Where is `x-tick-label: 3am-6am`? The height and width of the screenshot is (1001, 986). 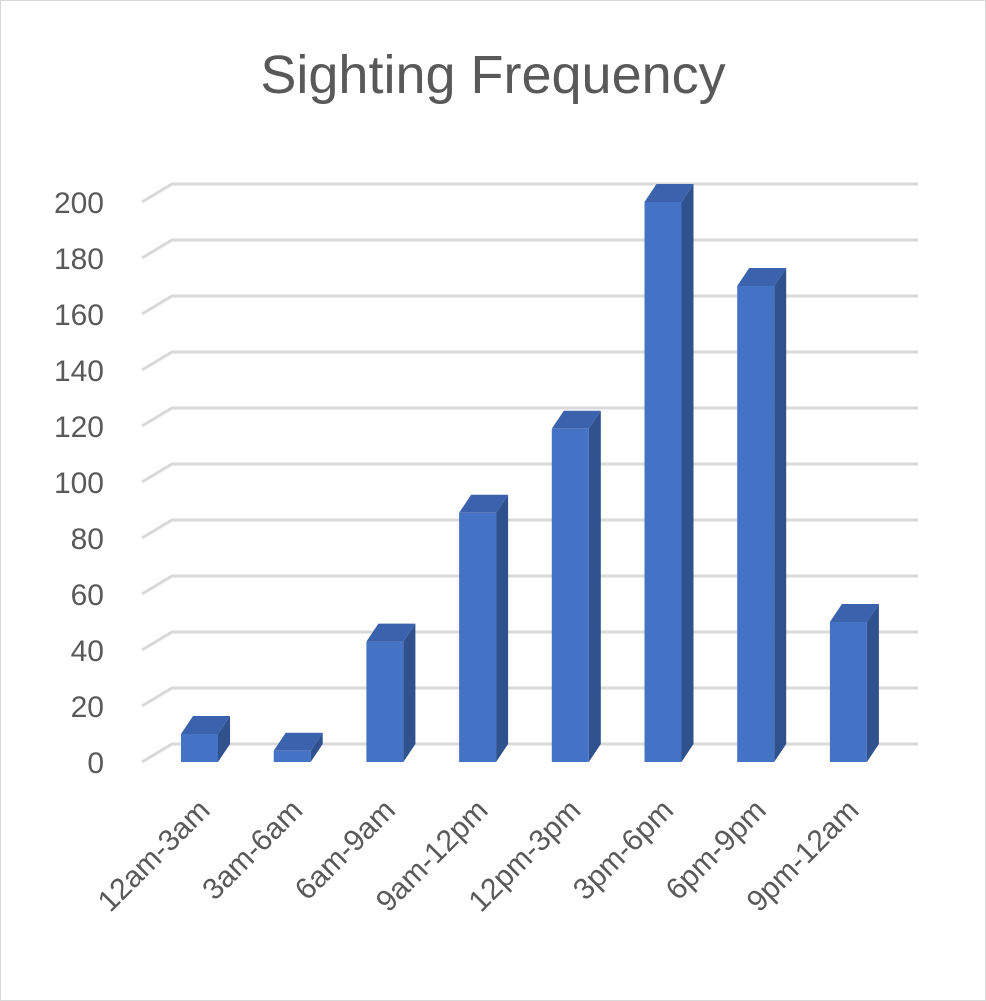 x-tick-label: 3am-6am is located at coordinates (252, 850).